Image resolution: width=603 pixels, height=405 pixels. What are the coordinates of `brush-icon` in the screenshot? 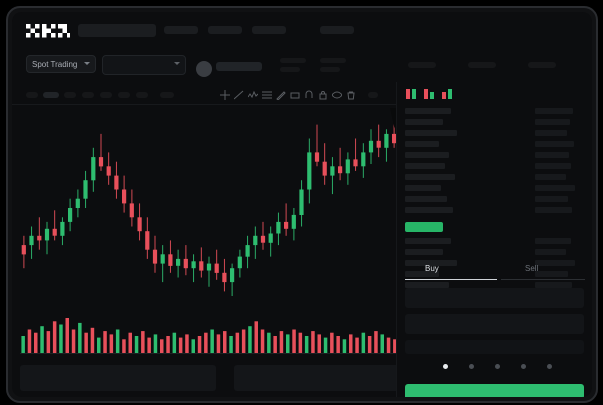 It's located at (281, 95).